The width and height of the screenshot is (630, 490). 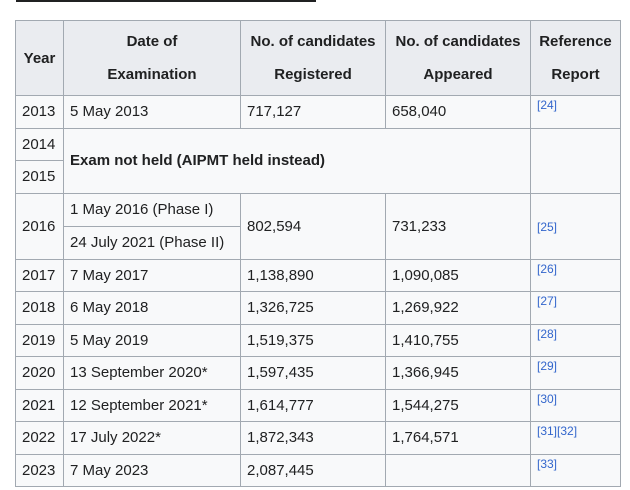 I want to click on cell-registered: 1,138,890, so click(x=313, y=275).